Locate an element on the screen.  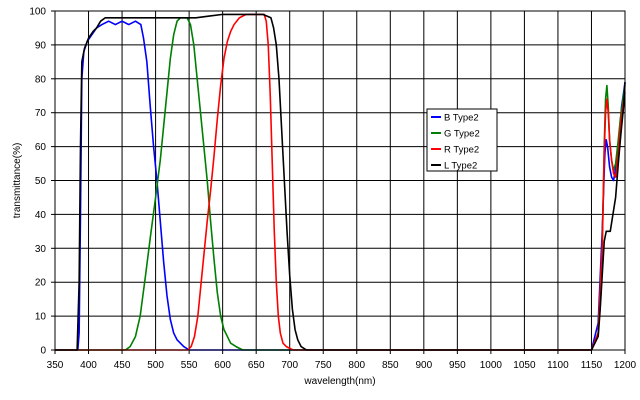
y-tick-label: 10 is located at coordinates (41, 317).